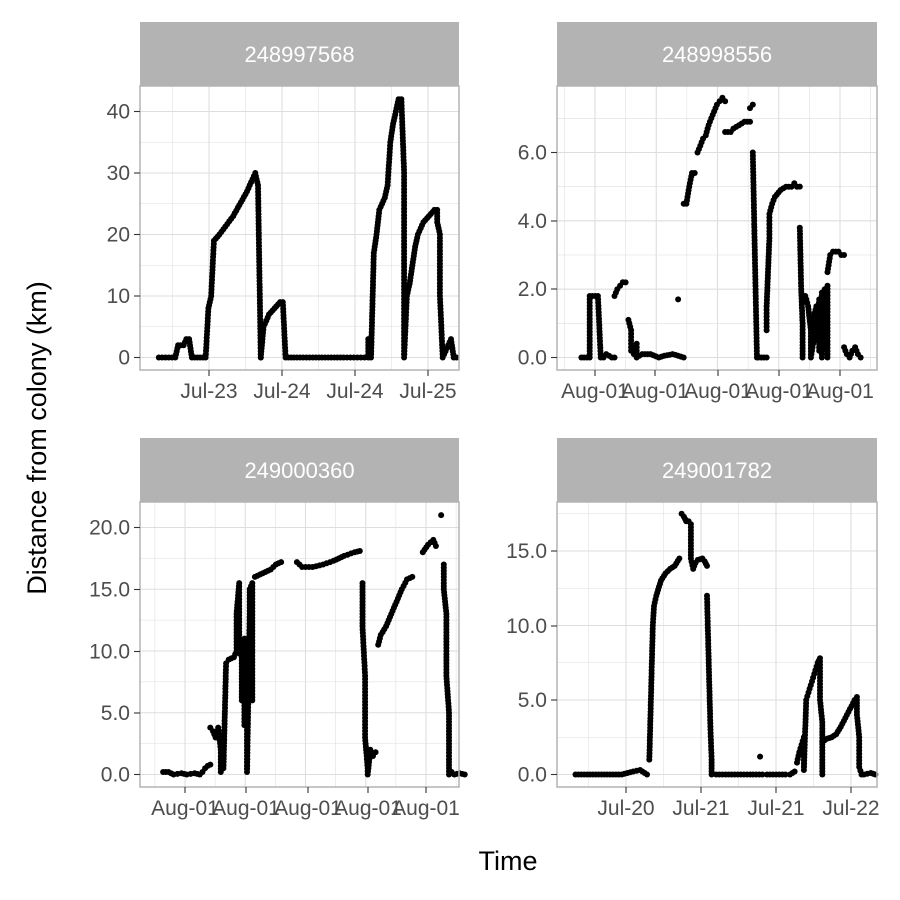 Image resolution: width=900 pixels, height=900 pixels. I want to click on y-tick-label: 2.0, so click(532, 289).